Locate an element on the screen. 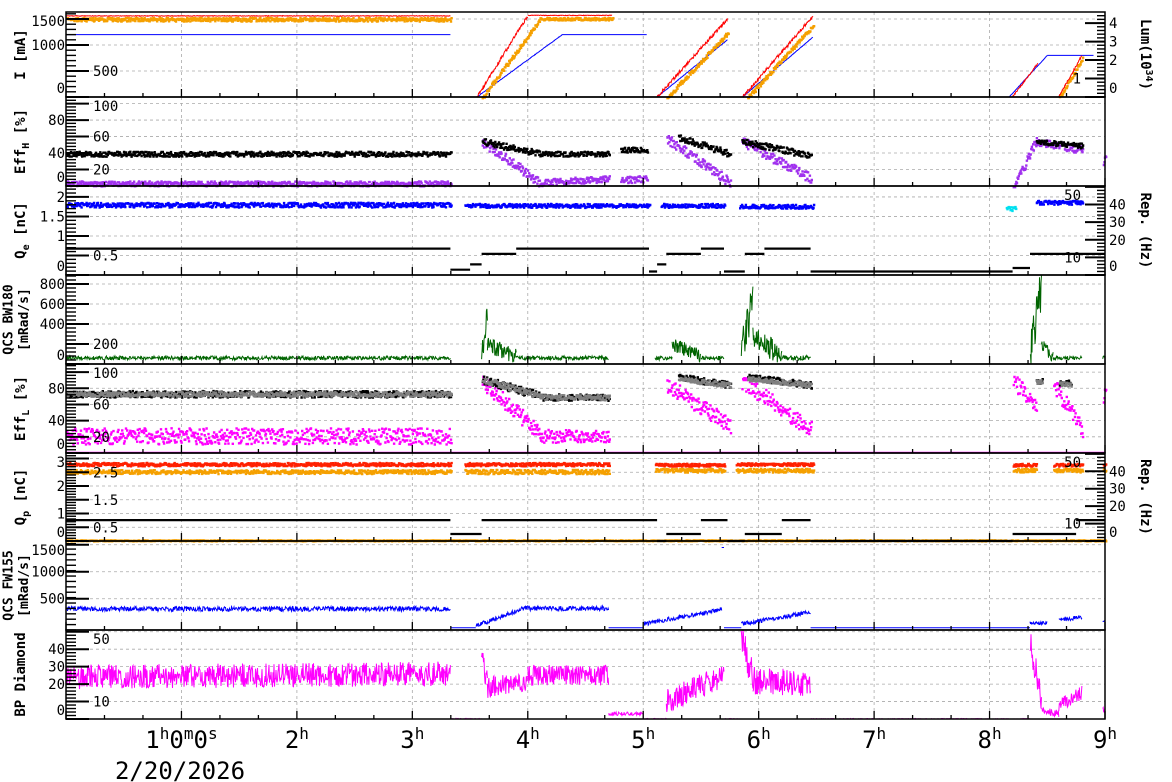 This screenshot has height=782, width=1172. y-tick-label: 1000 is located at coordinates (48, 573).